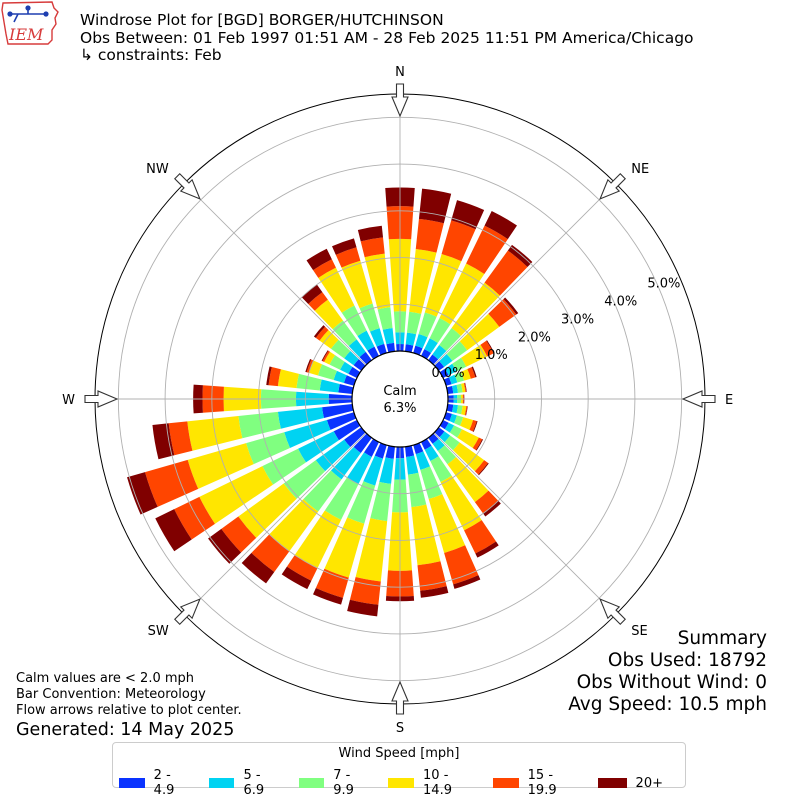 Image resolution: width=800 pixels, height=800 pixels. Describe the element at coordinates (30, 23) in the screenshot. I see `iowa-state-outline-icon` at that location.